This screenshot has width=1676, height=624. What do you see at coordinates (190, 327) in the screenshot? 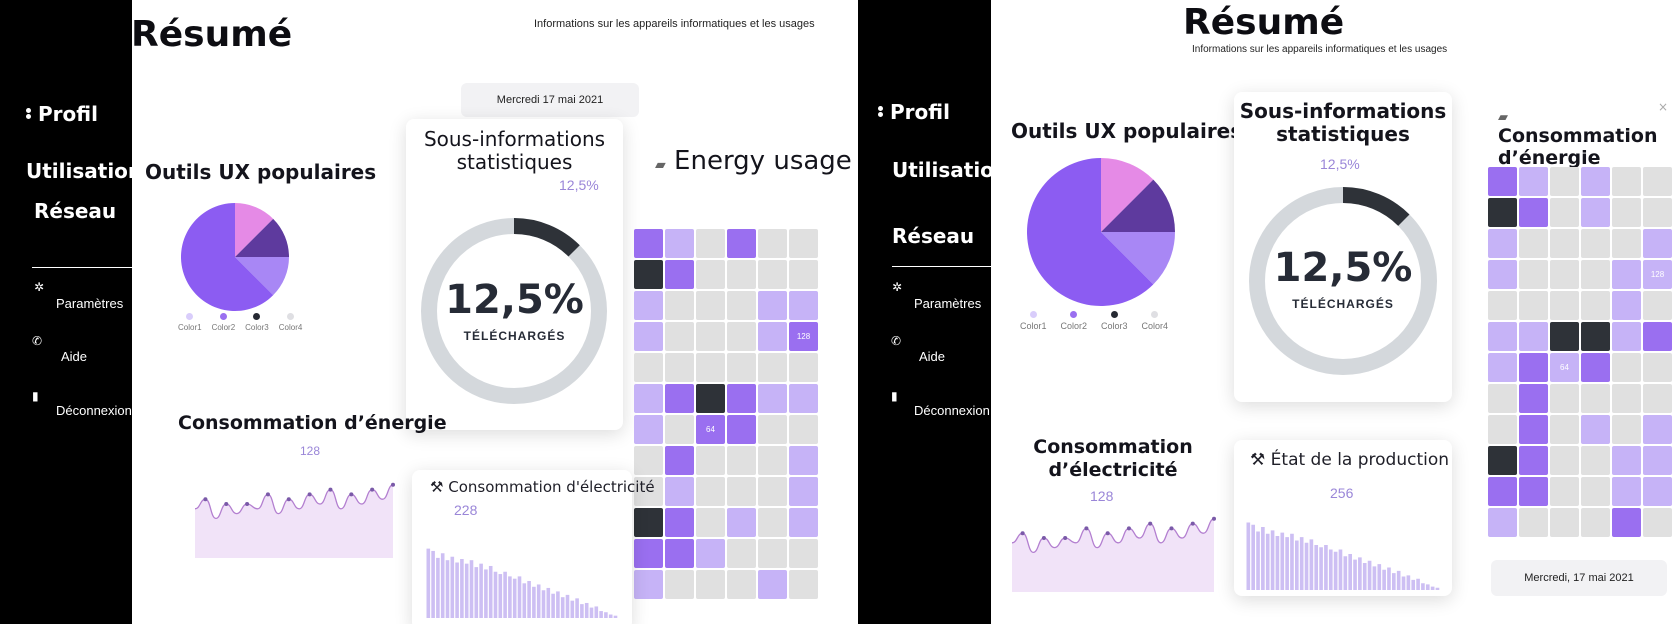
I see `legend-label: Color1` at bounding box center [190, 327].